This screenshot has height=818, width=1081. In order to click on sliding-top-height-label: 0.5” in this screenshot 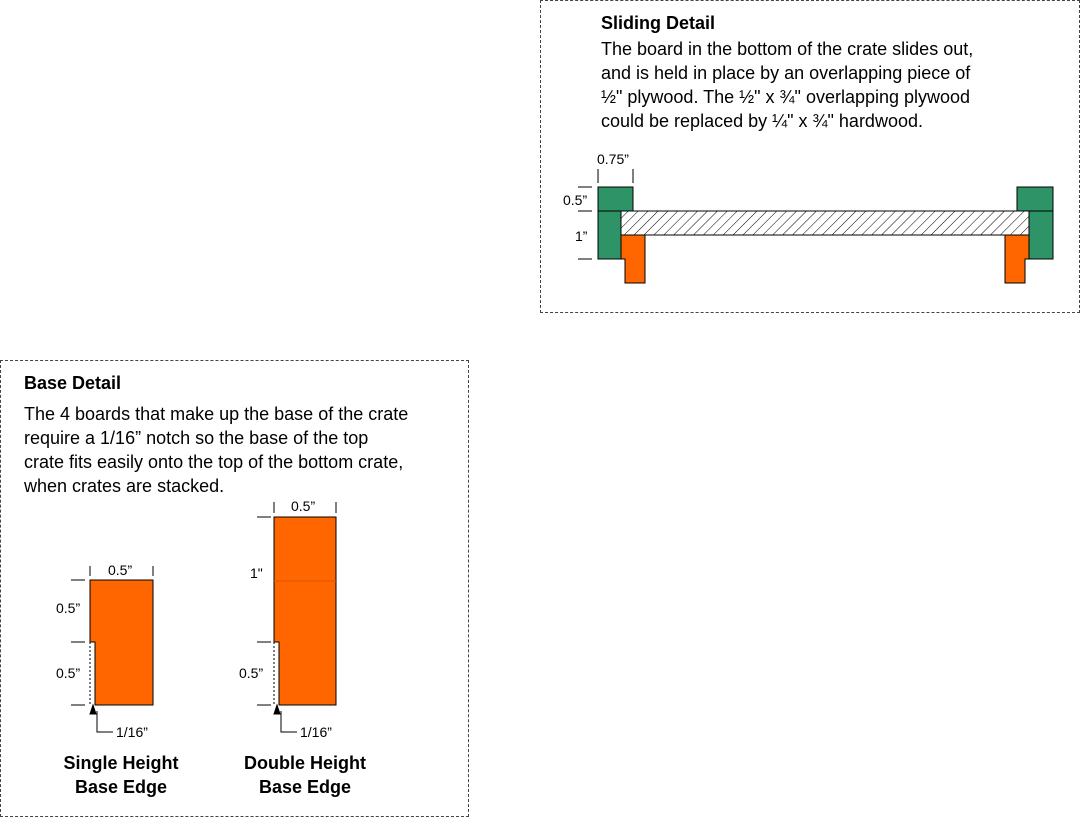, I will do `click(575, 200)`.